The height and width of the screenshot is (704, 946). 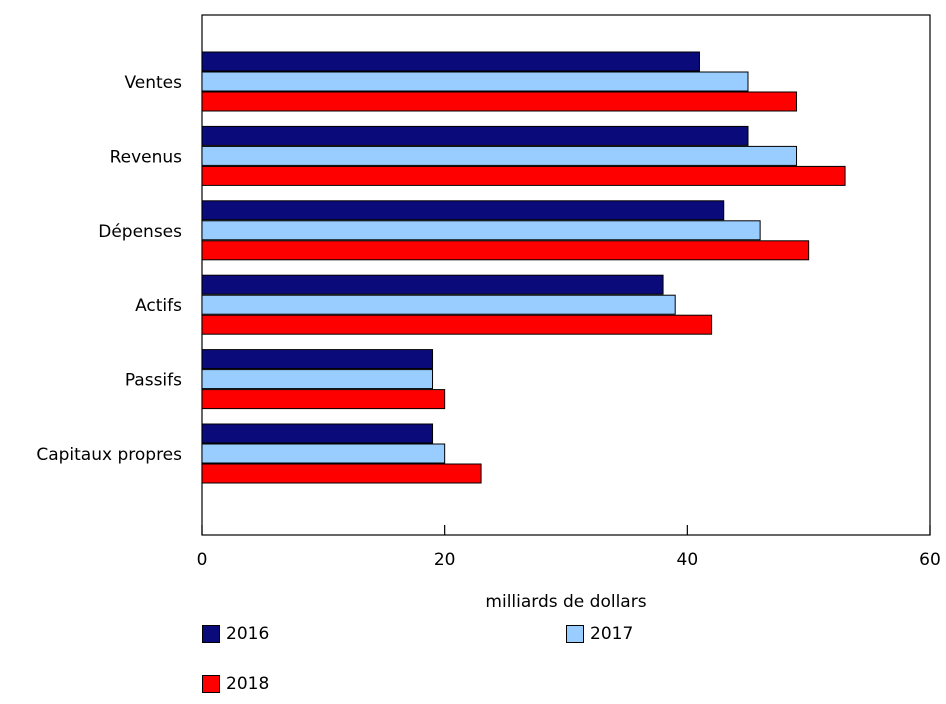 What do you see at coordinates (612, 634) in the screenshot?
I see `legend-label: 2017` at bounding box center [612, 634].